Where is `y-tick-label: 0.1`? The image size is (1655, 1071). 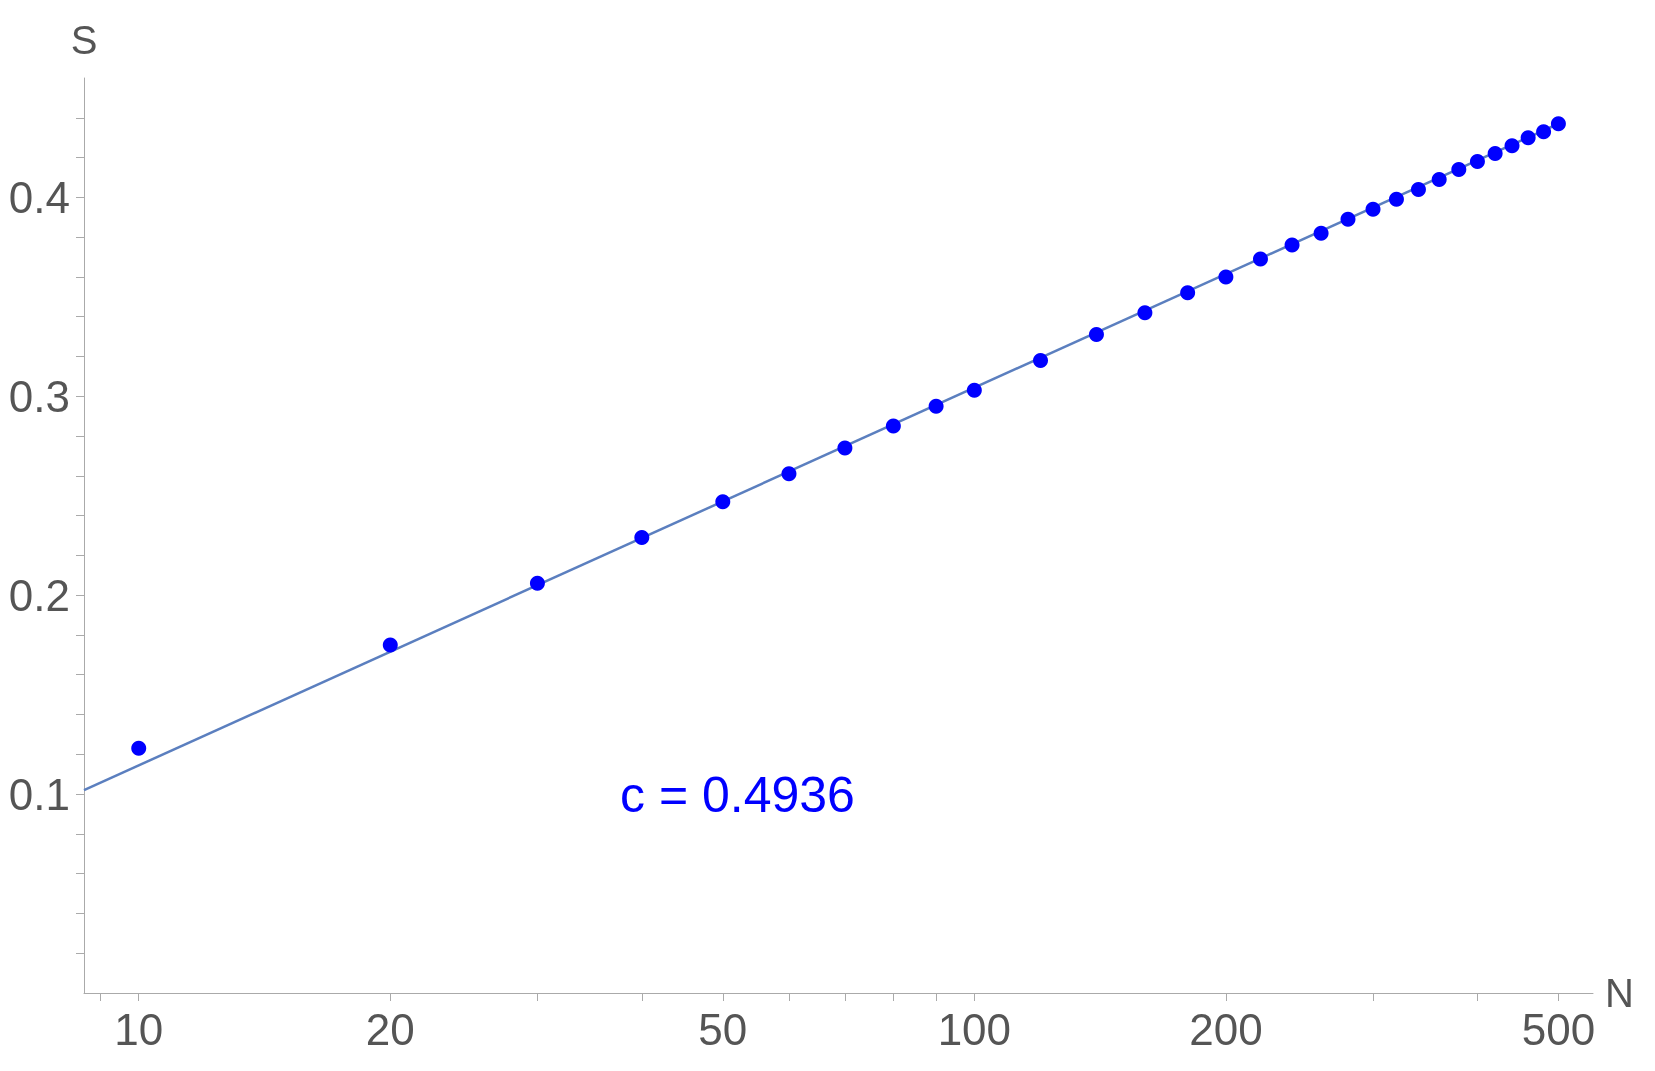 y-tick-label: 0.1 is located at coordinates (39, 794).